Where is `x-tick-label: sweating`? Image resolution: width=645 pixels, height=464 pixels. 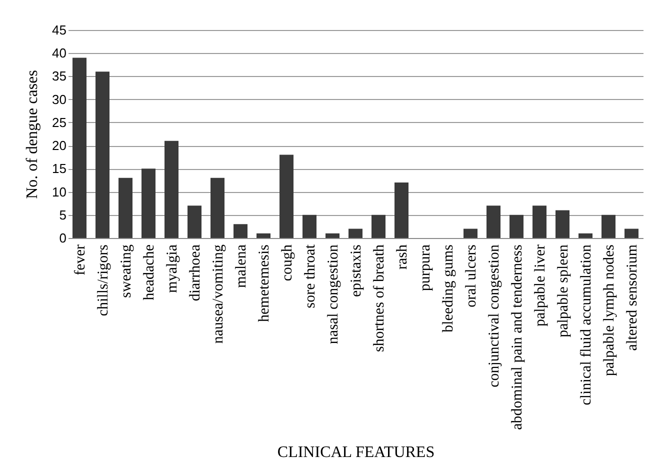 x-tick-label: sweating is located at coordinates (126, 271).